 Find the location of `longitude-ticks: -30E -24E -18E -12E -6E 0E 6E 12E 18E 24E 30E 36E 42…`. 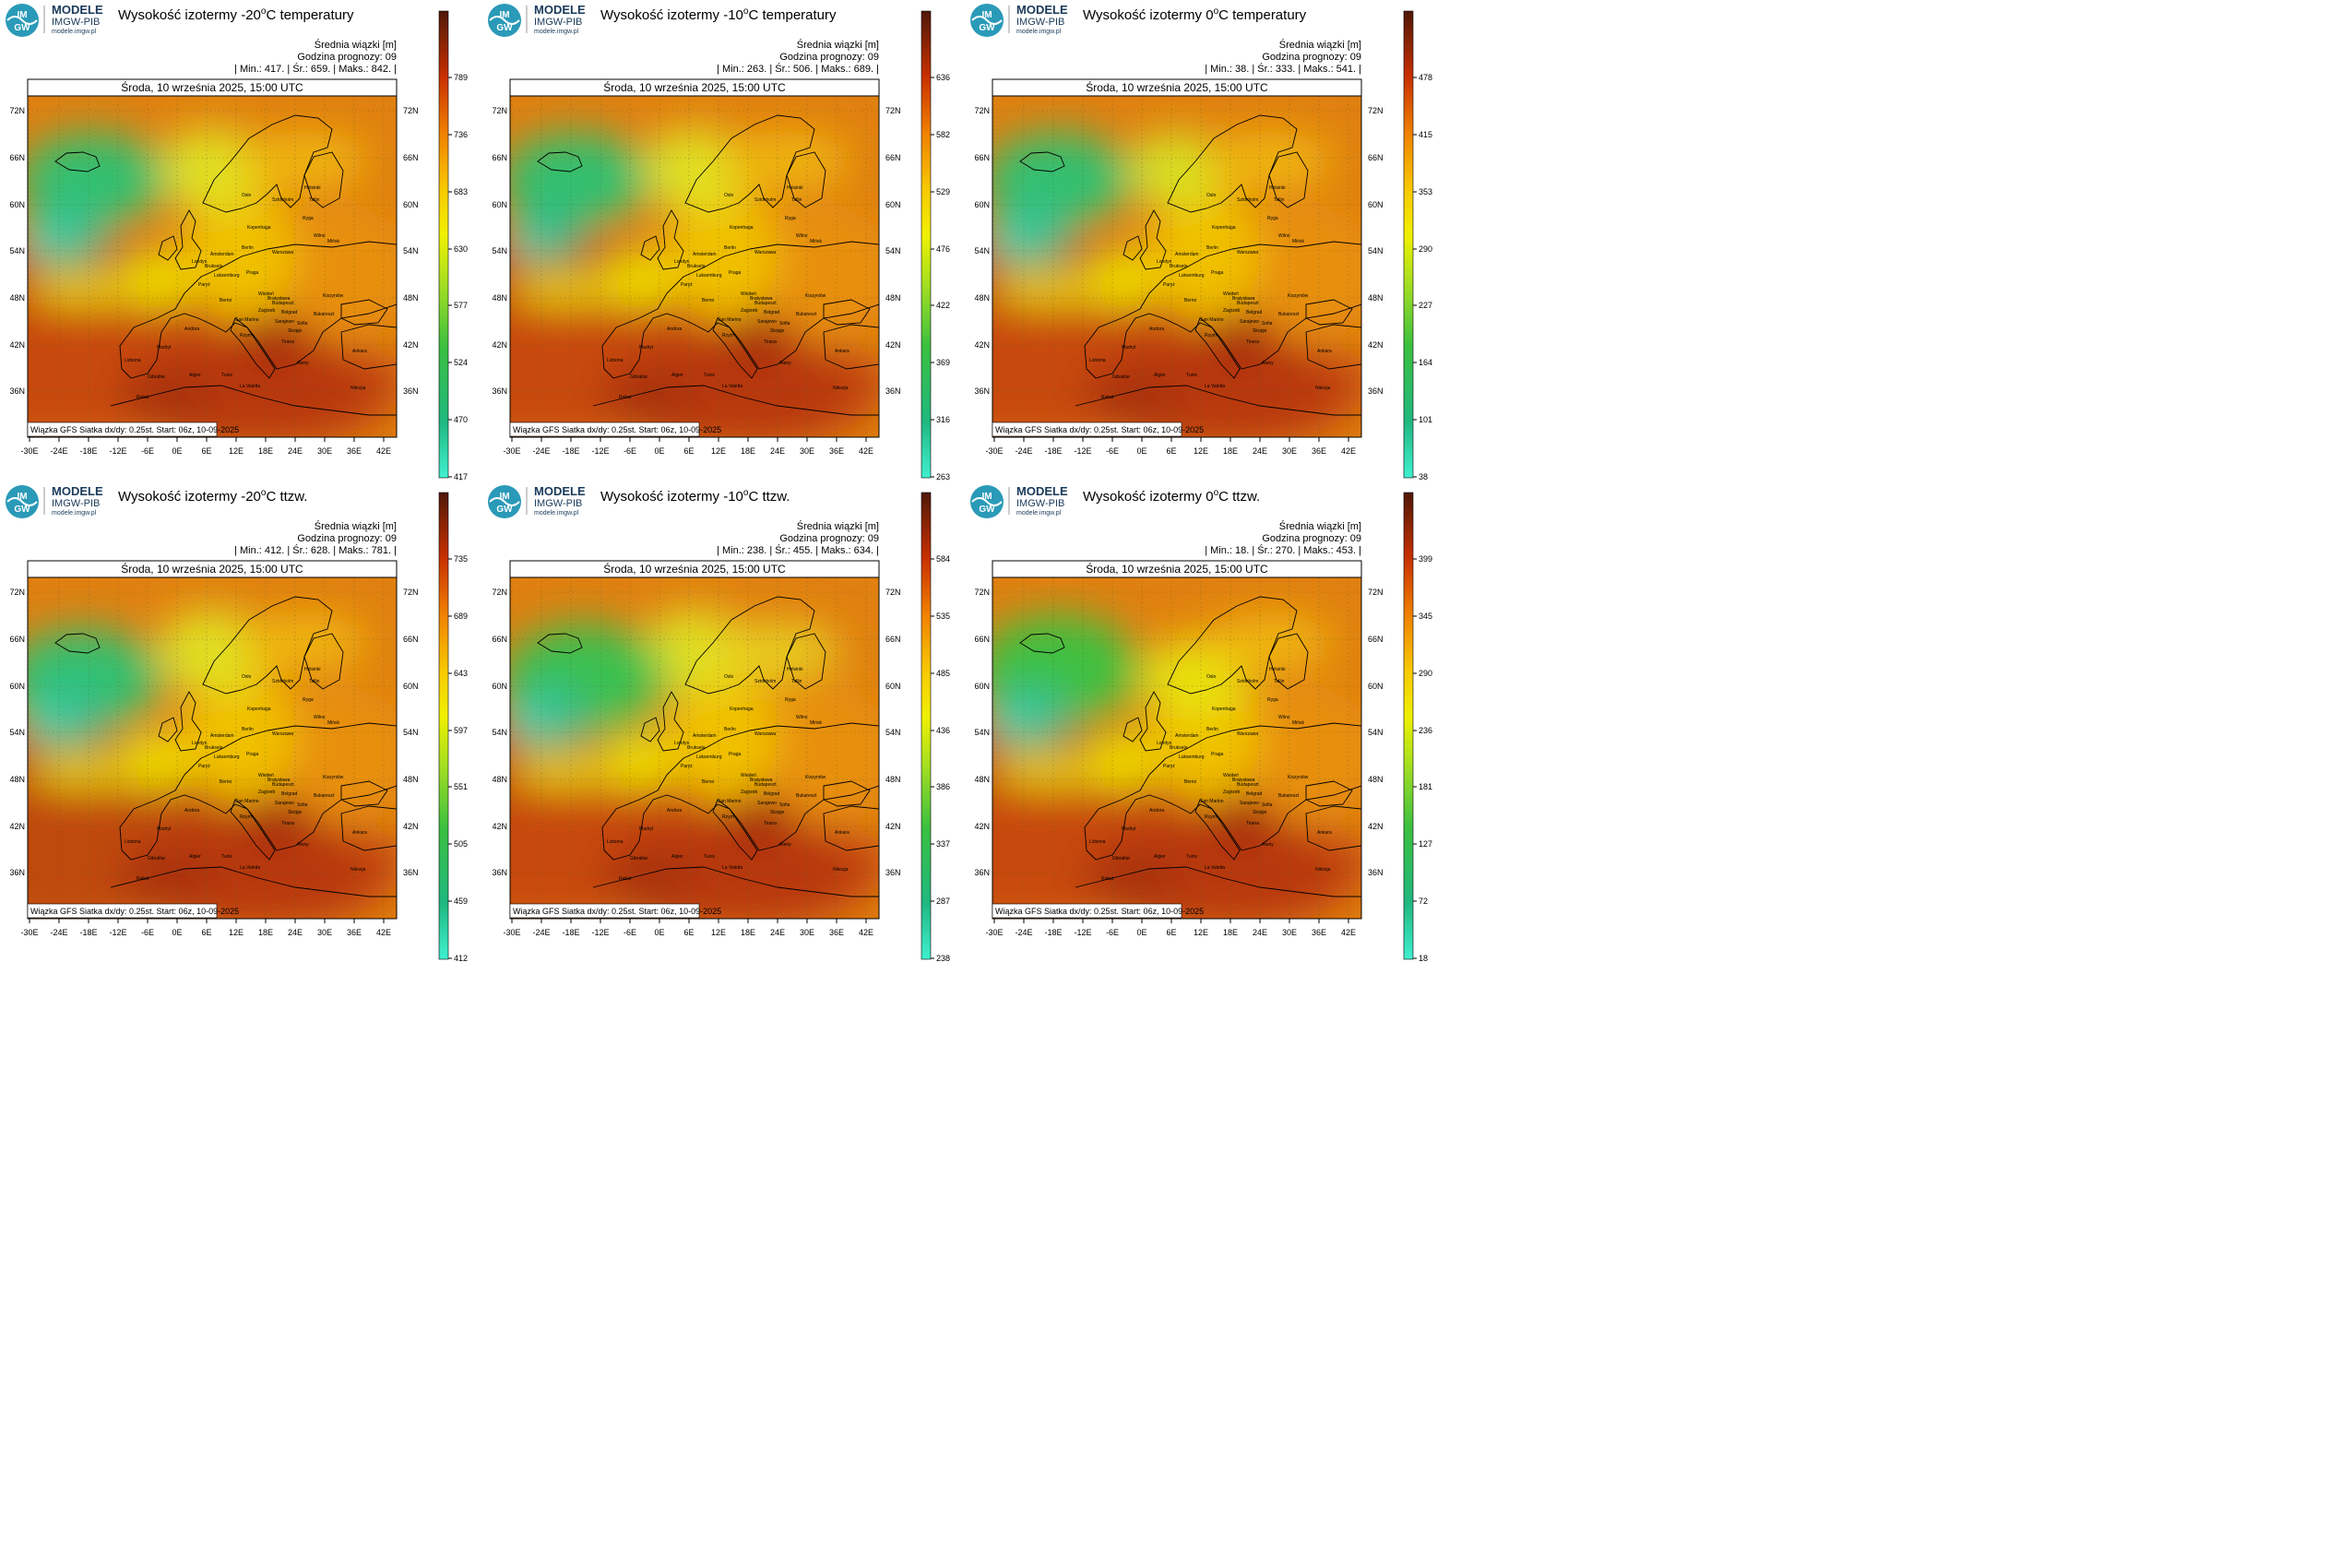

longitude-ticks: -30E -24E -18E -12E -6E 0E 6E 12E 18E 24E 30E 36E 42… is located at coordinates (1170, 928).